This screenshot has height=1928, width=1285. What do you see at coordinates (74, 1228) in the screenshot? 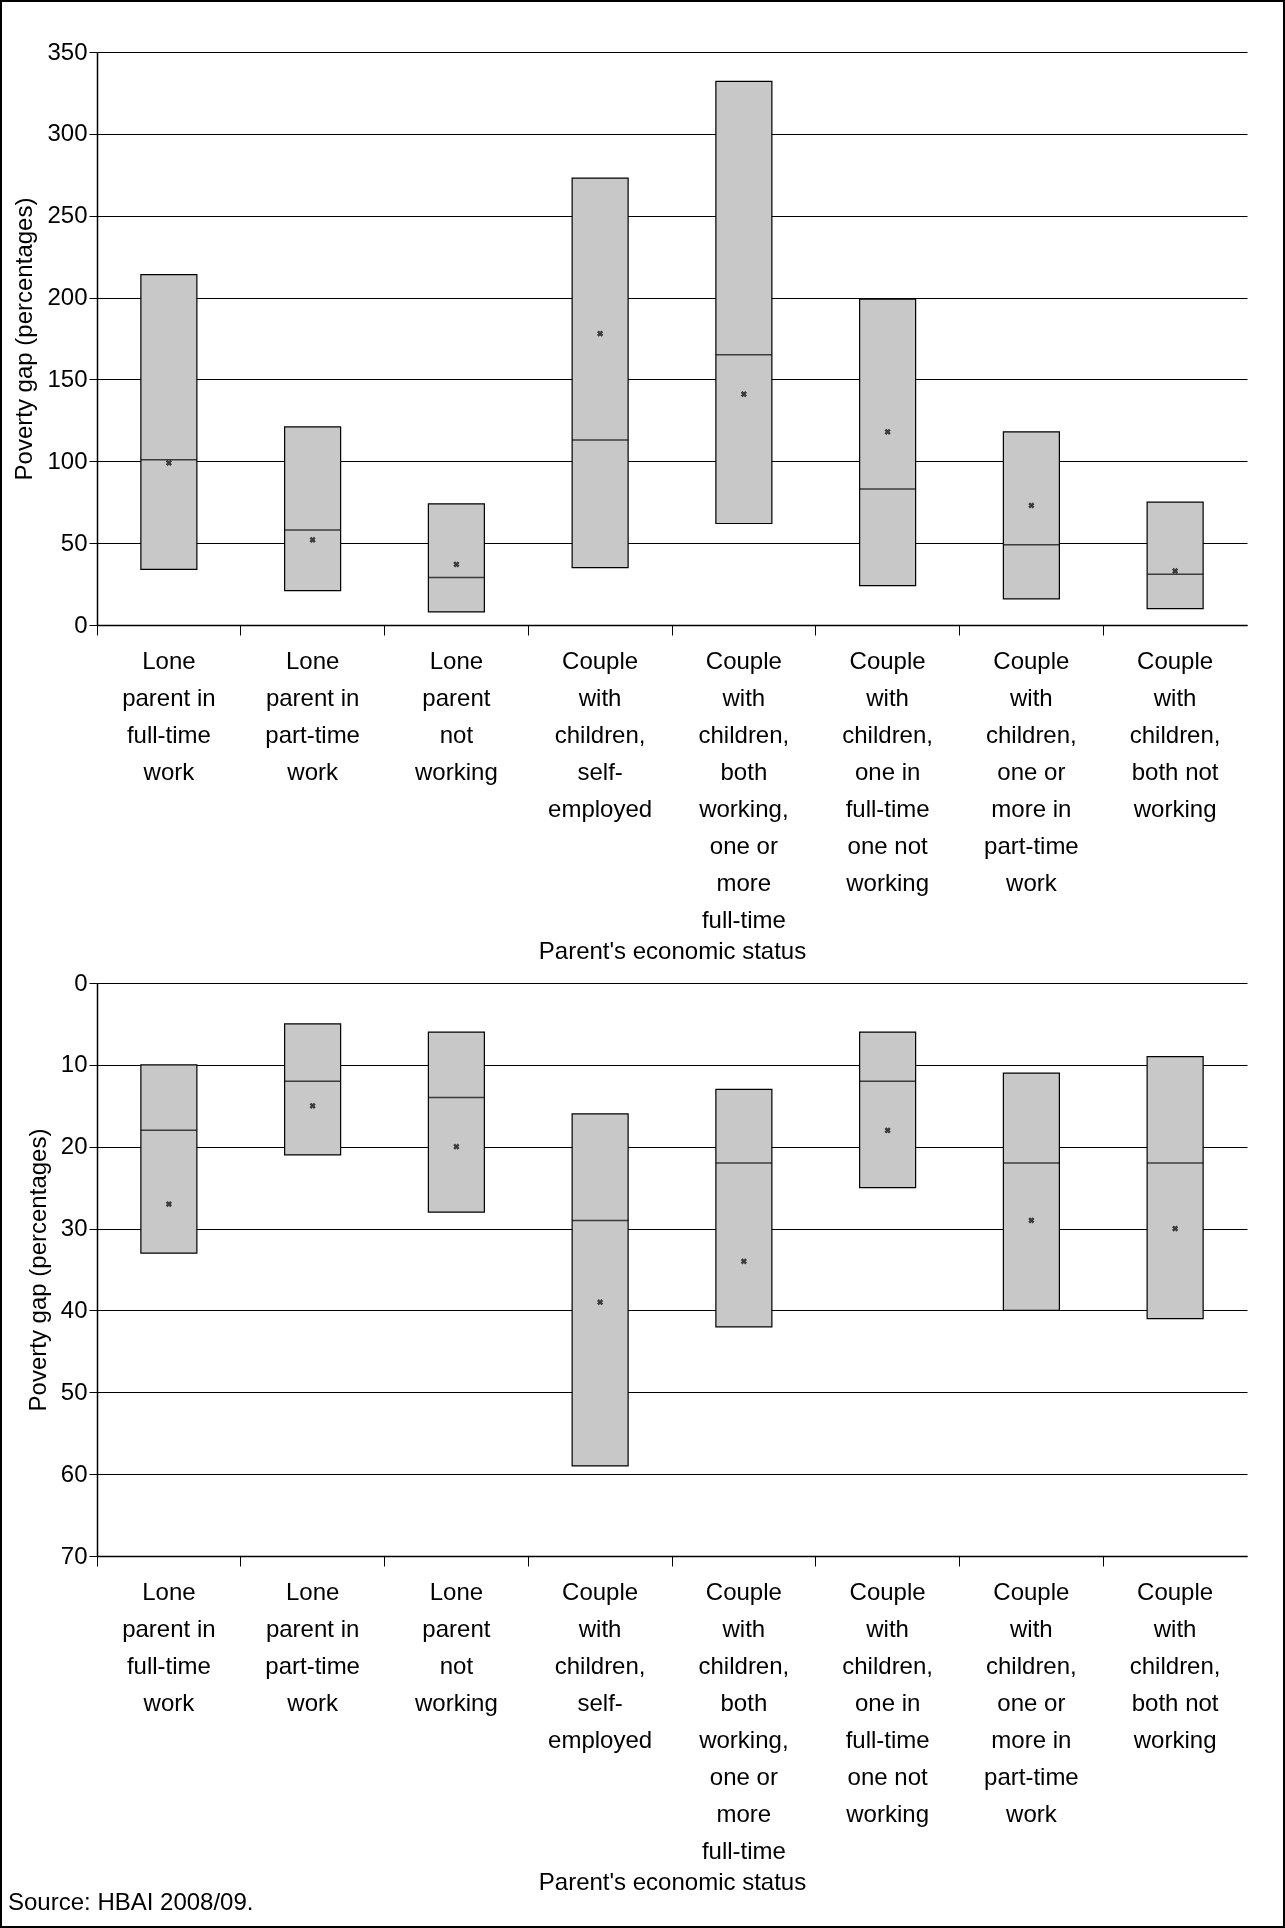
I see `y-tick-label: 30` at bounding box center [74, 1228].